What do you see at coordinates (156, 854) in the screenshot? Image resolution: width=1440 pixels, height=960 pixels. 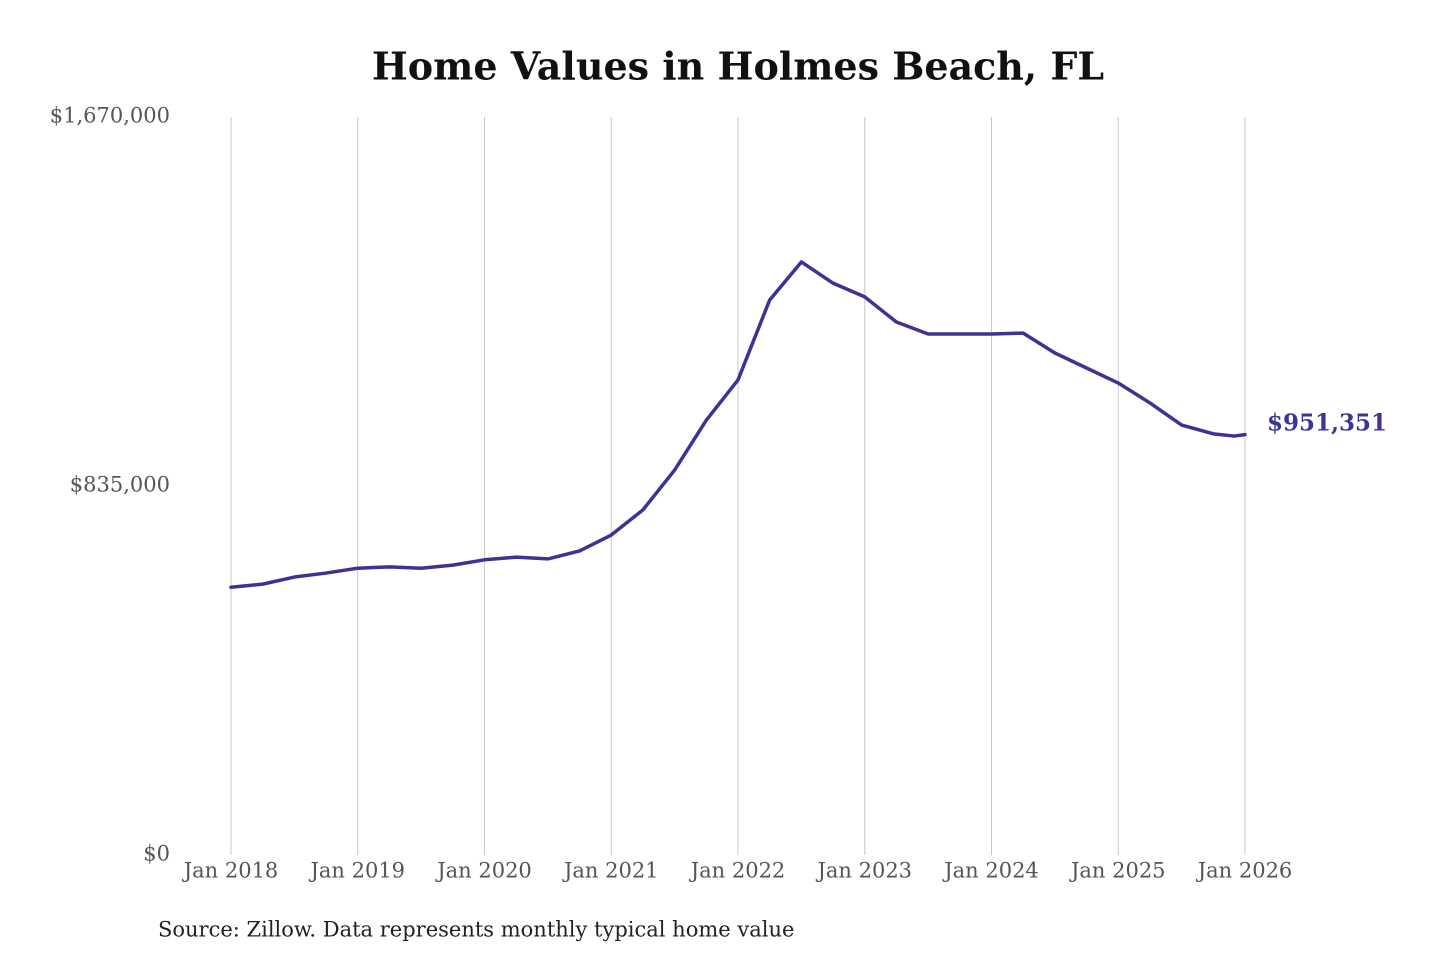 I see `y-tick-label: $0` at bounding box center [156, 854].